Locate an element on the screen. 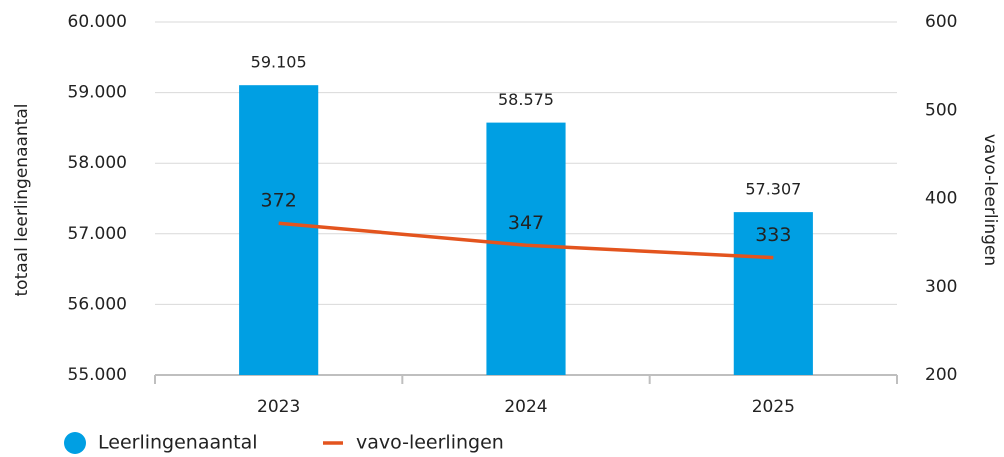  y-tick-label: 59.000 is located at coordinates (97, 93).